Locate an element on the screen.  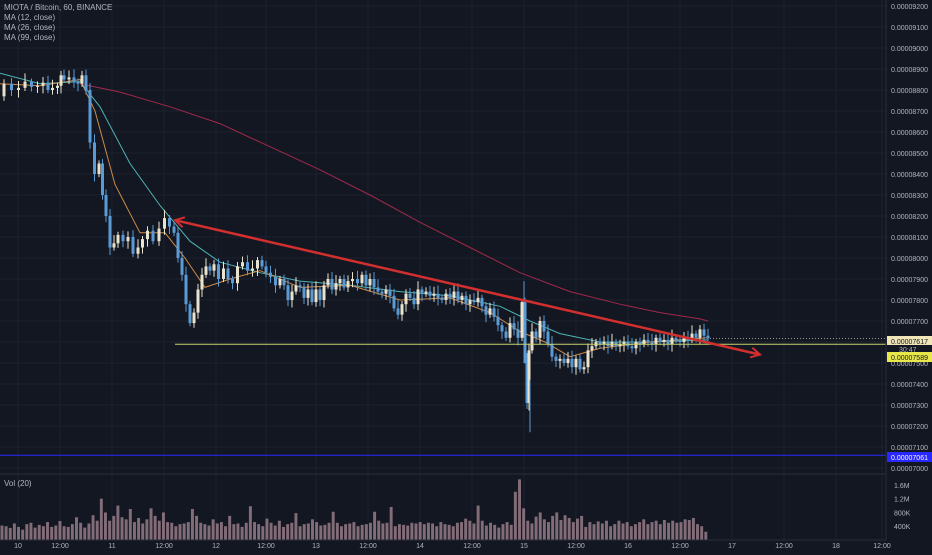
price-tick-label: 0.00007200 is located at coordinates (909, 427).